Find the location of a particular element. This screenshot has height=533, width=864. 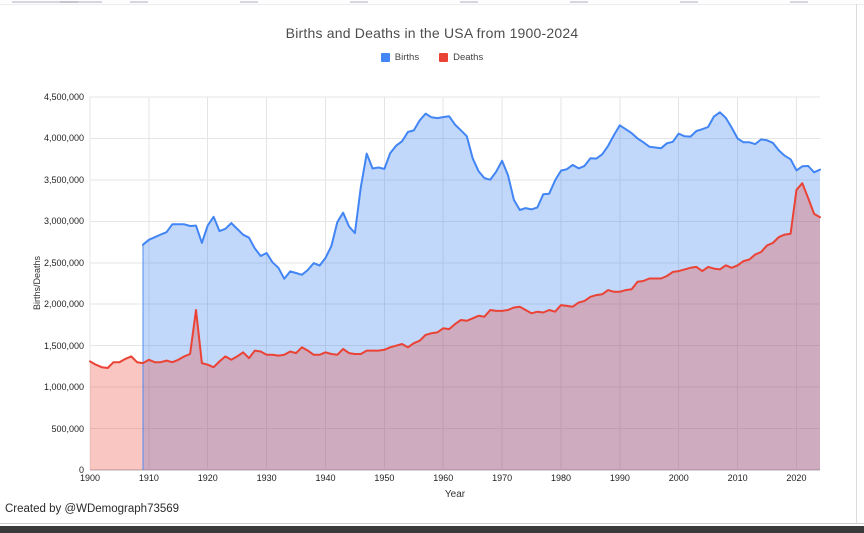

cropped-spreadsheet-row is located at coordinates (432, 2).